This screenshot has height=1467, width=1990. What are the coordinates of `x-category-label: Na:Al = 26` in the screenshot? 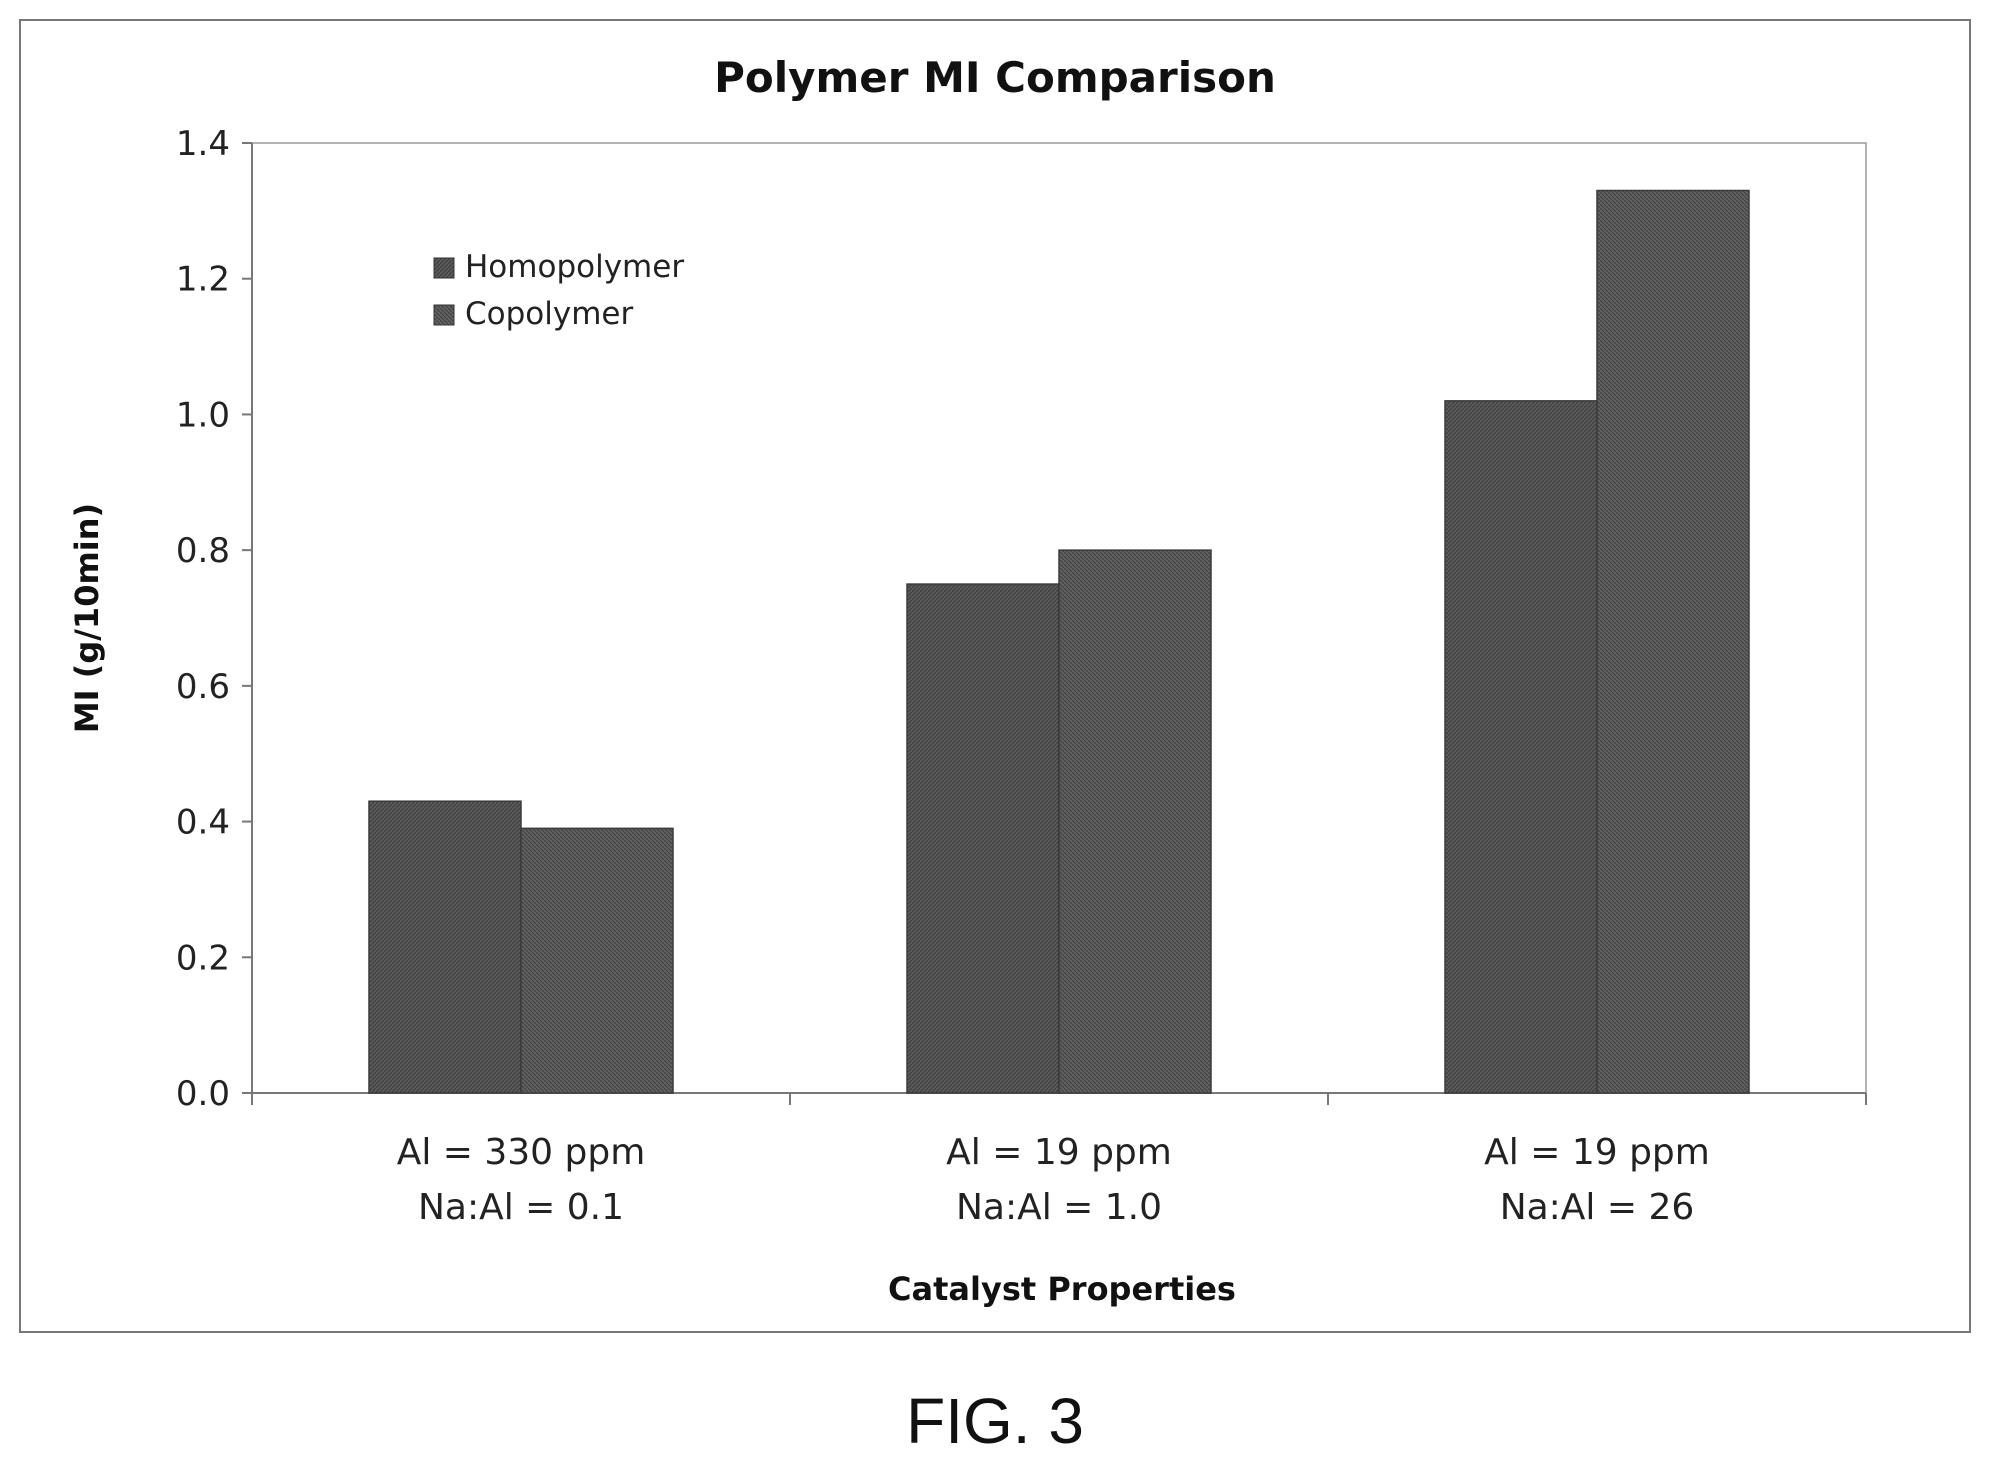 It's located at (1597, 1207).